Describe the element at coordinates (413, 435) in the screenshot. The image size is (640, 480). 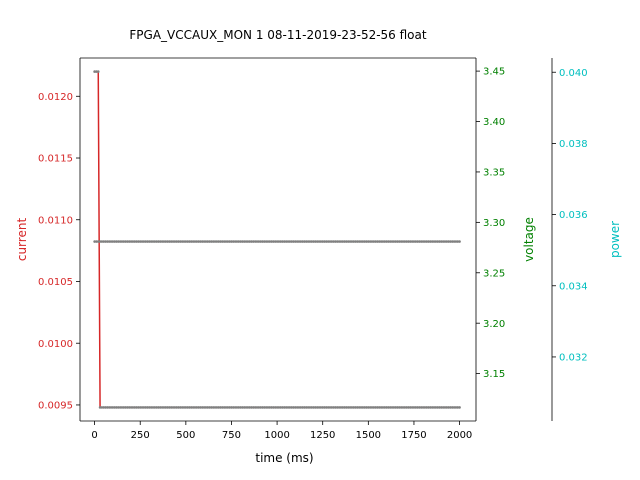
I see `x-tick-label: 1750` at that location.